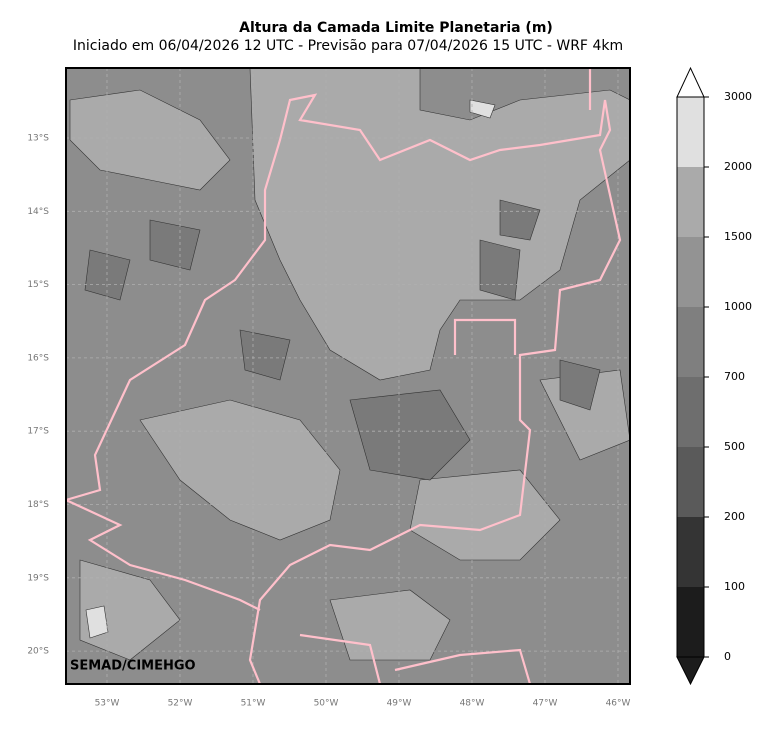  What do you see at coordinates (738, 166) in the screenshot?
I see `colorbar-tick-label: 2000` at bounding box center [738, 166].